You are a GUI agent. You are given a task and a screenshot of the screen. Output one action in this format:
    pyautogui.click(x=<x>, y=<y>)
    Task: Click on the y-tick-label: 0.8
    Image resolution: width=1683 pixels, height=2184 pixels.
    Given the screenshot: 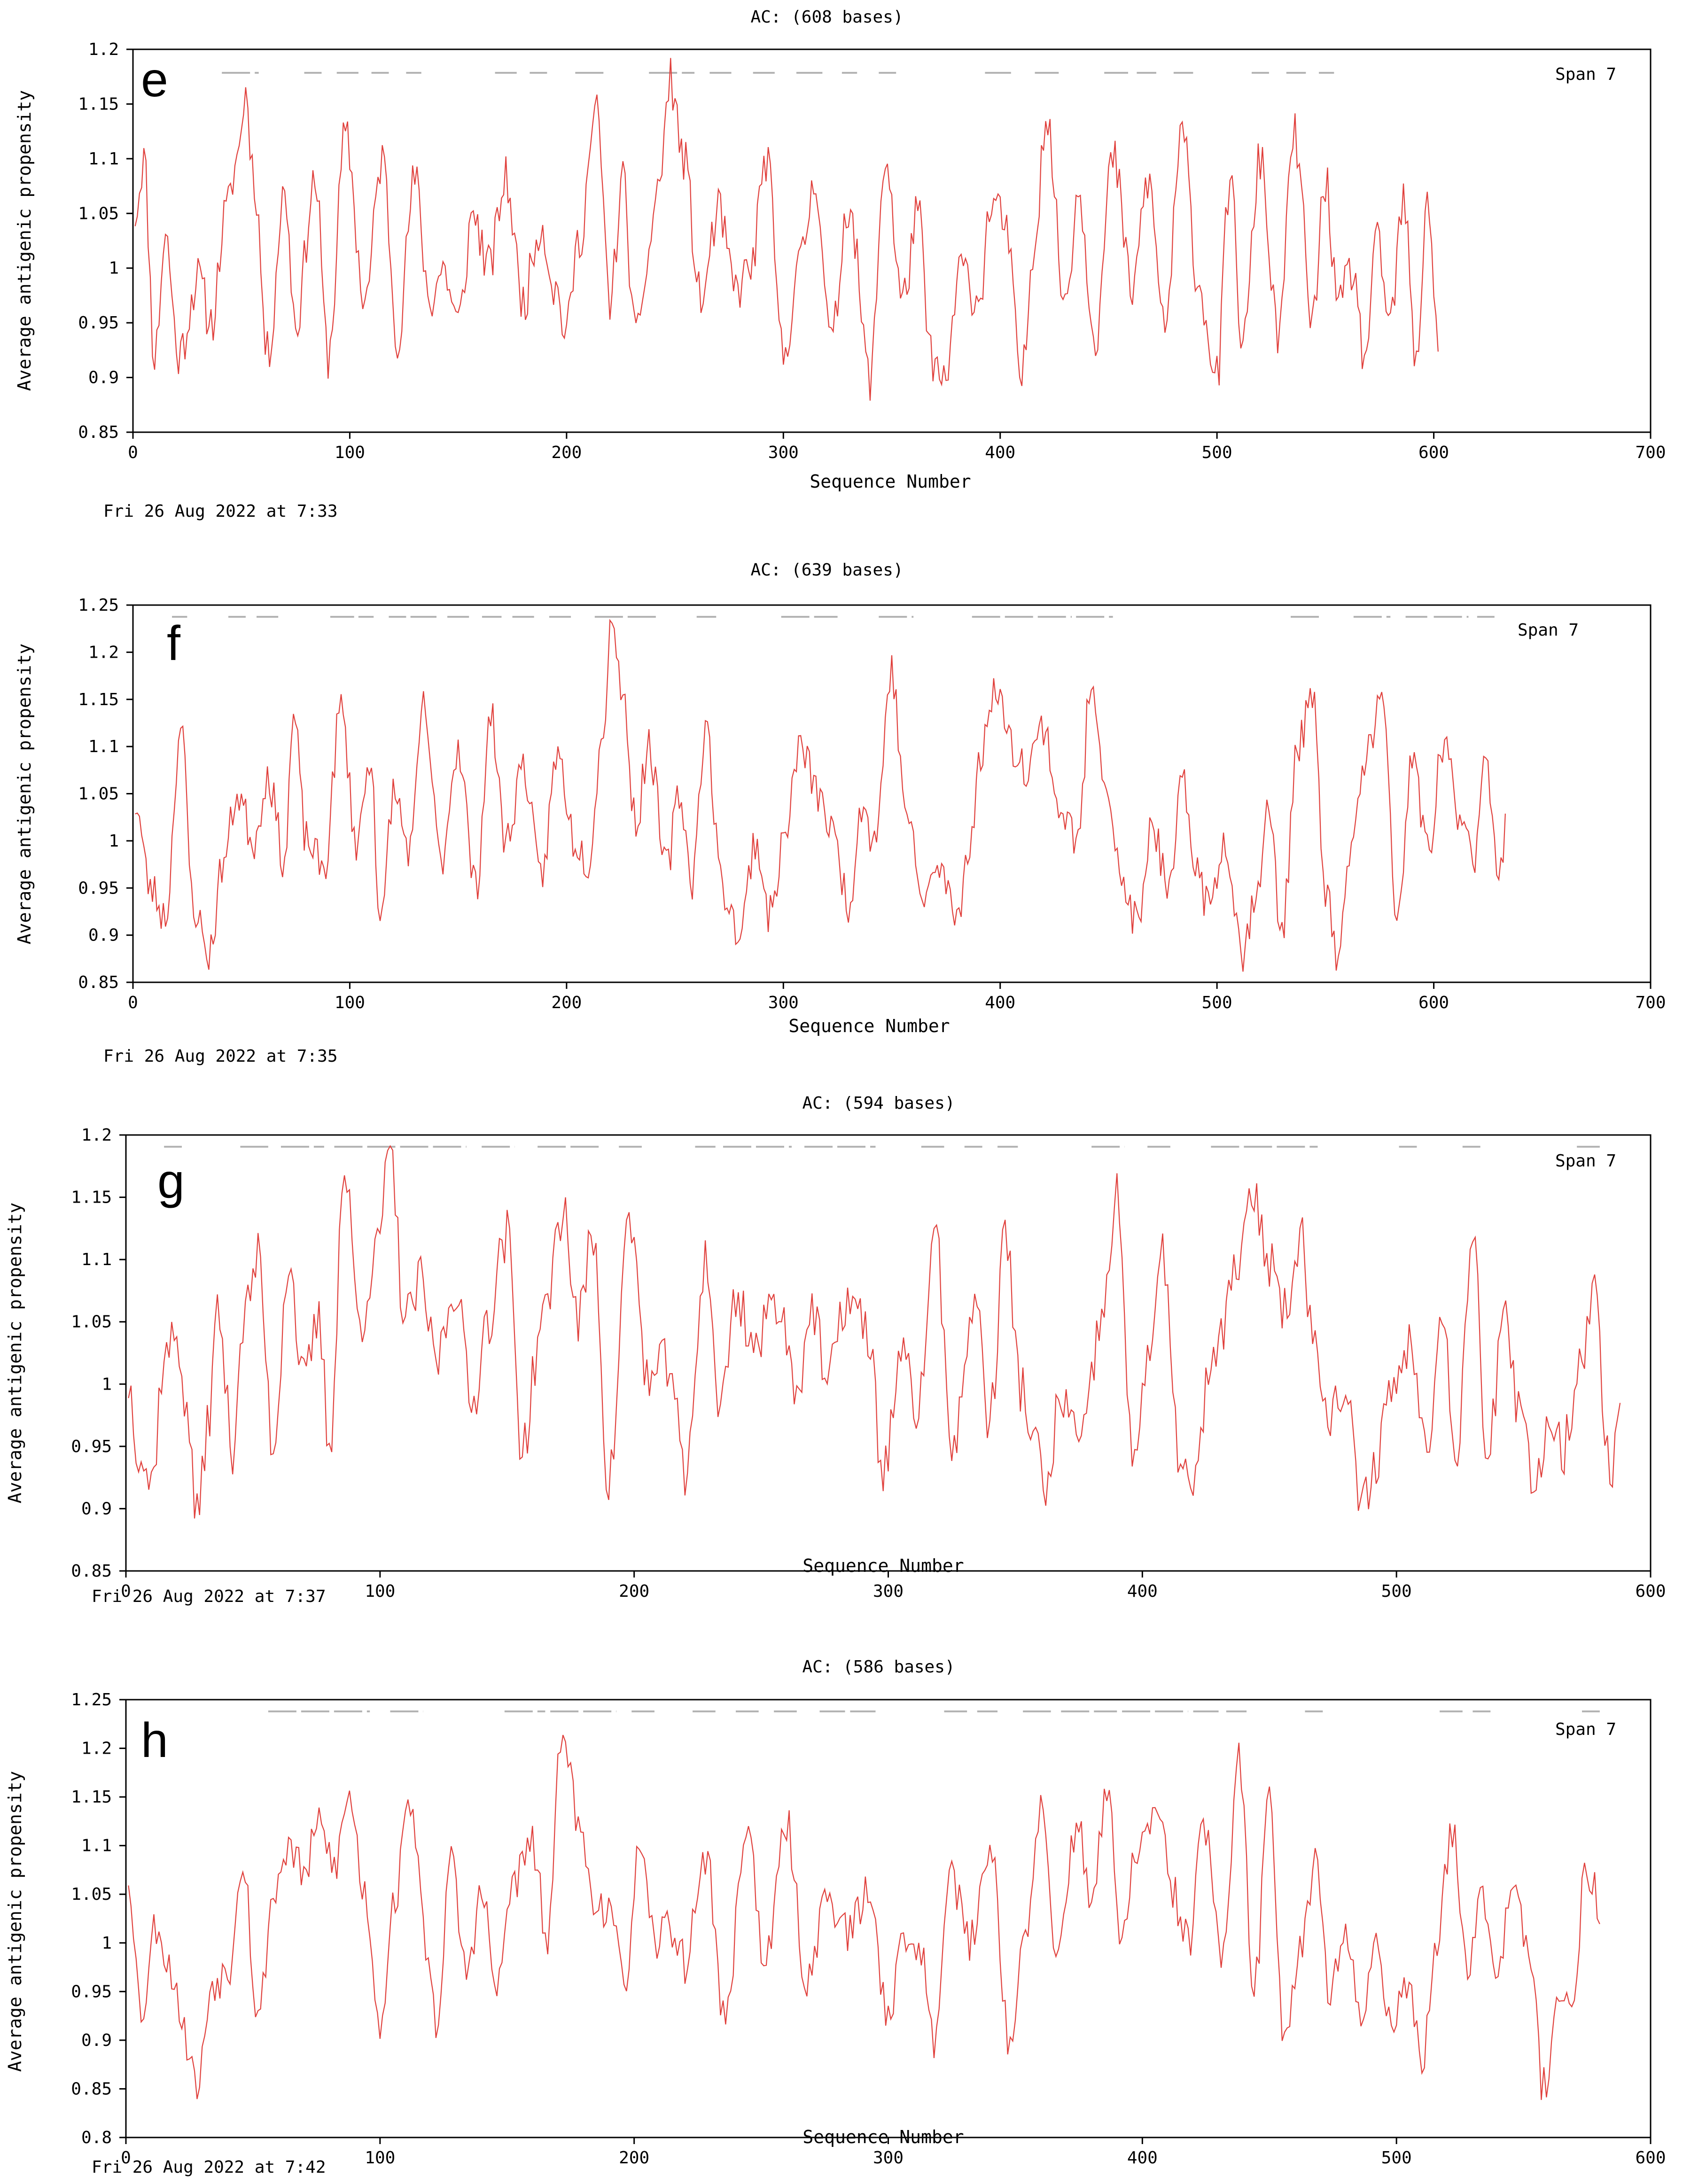 What is the action you would take?
    pyautogui.click(x=96, y=2137)
    